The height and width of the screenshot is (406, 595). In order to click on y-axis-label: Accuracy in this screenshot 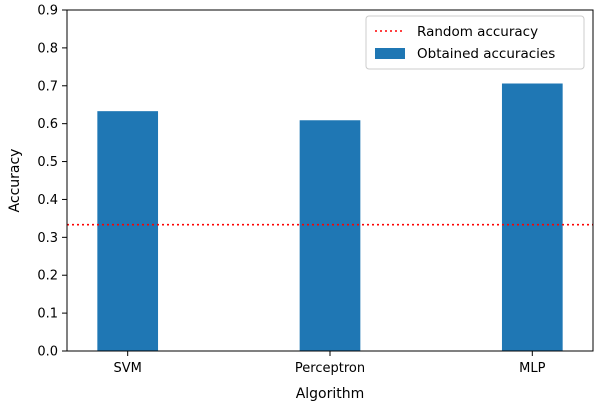, I will do `click(15, 181)`.